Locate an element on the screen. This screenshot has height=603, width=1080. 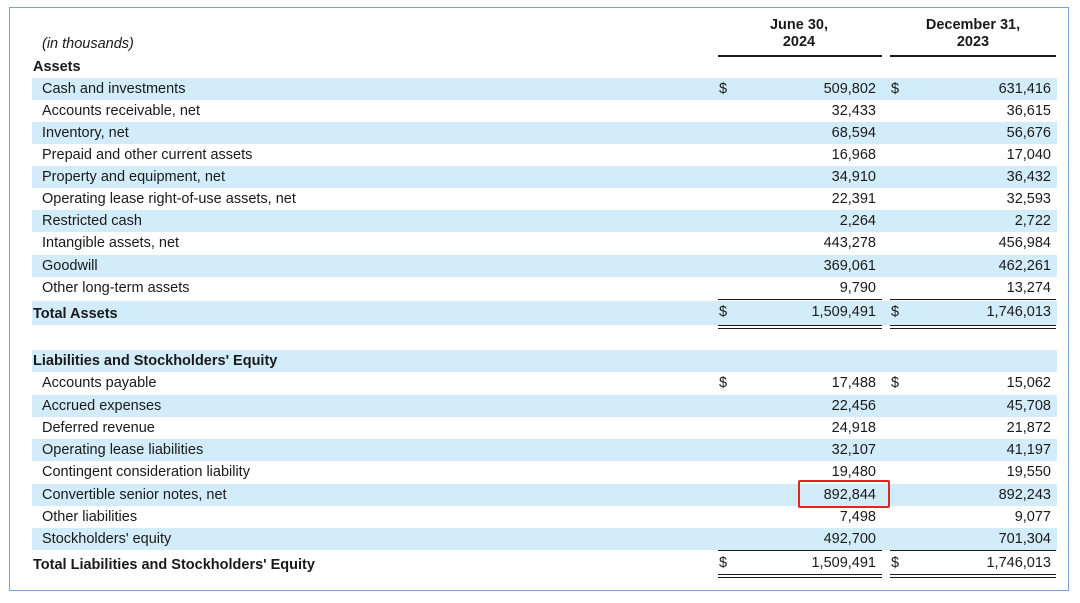
table-row: Accounts payable $ 17,488 $ 15,062 is located at coordinates (544, 383).